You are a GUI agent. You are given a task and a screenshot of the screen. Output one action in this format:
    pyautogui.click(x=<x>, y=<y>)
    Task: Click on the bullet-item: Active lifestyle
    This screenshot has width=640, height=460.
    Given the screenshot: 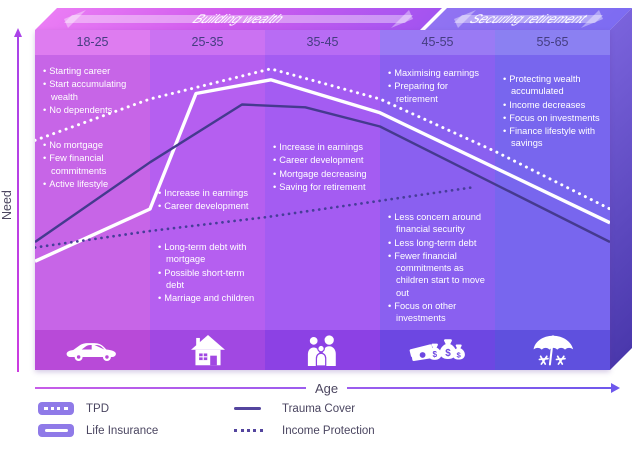 What is the action you would take?
    pyautogui.click(x=94, y=184)
    